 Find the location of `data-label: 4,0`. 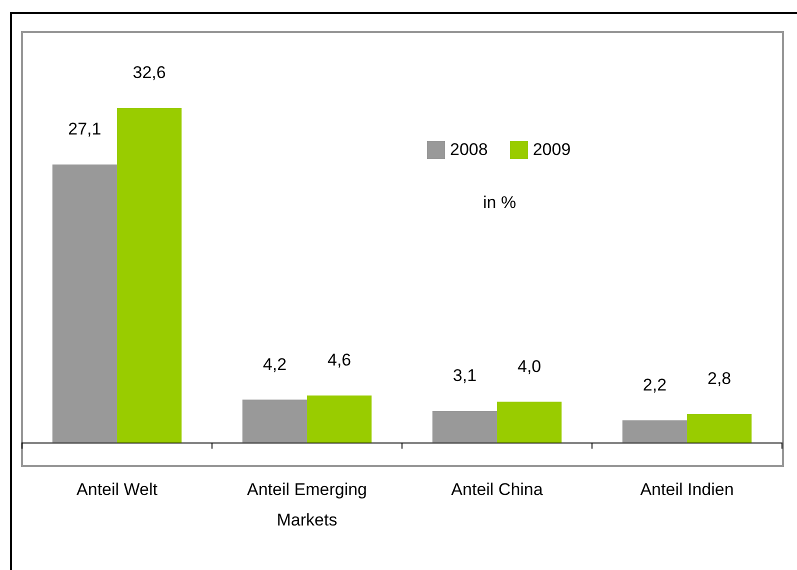

data-label: 4,0 is located at coordinates (529, 366).